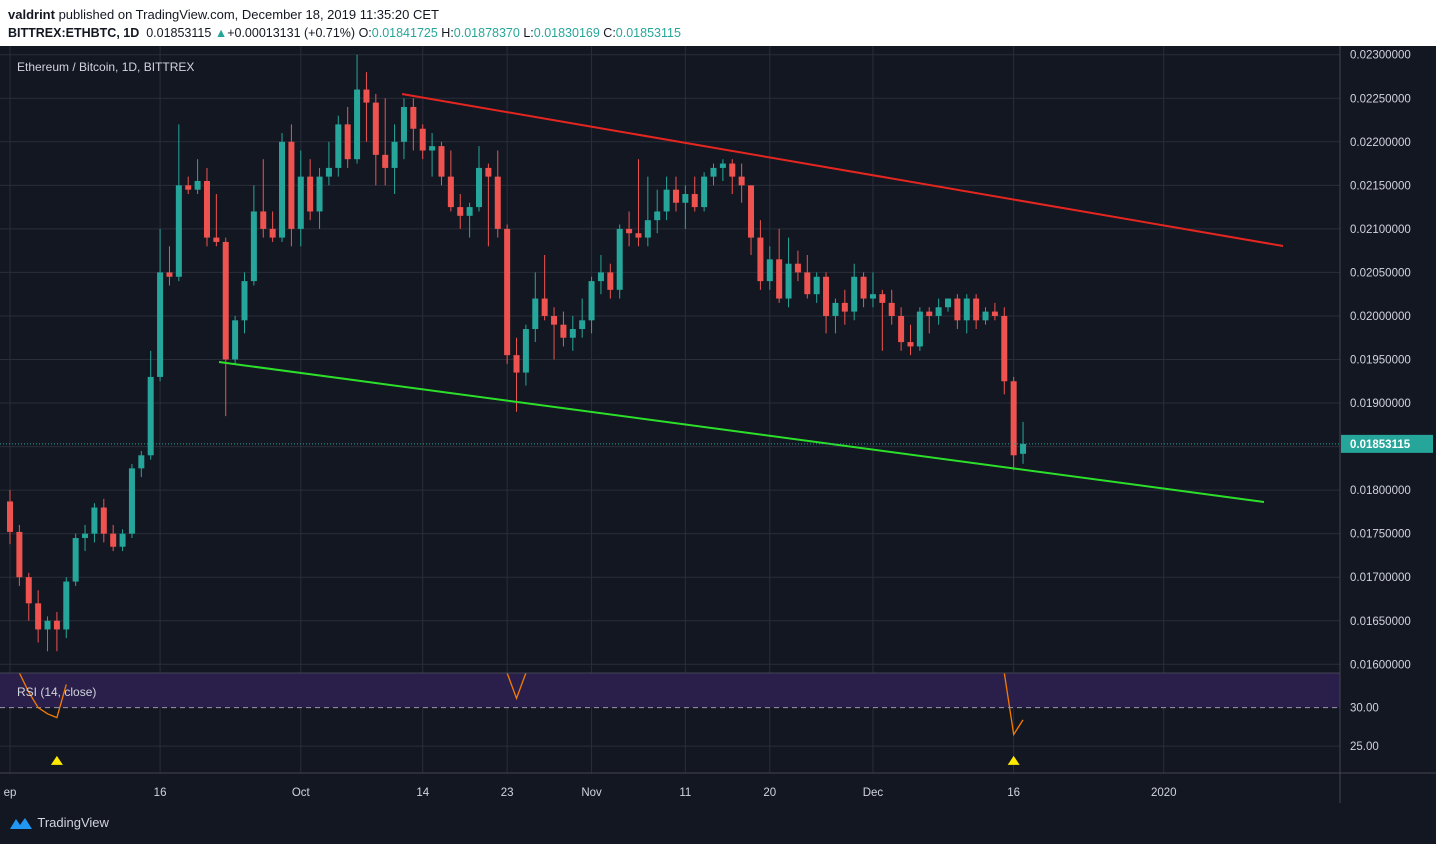  What do you see at coordinates (1013, 760) in the screenshot?
I see `rsi-signal-marker` at bounding box center [1013, 760].